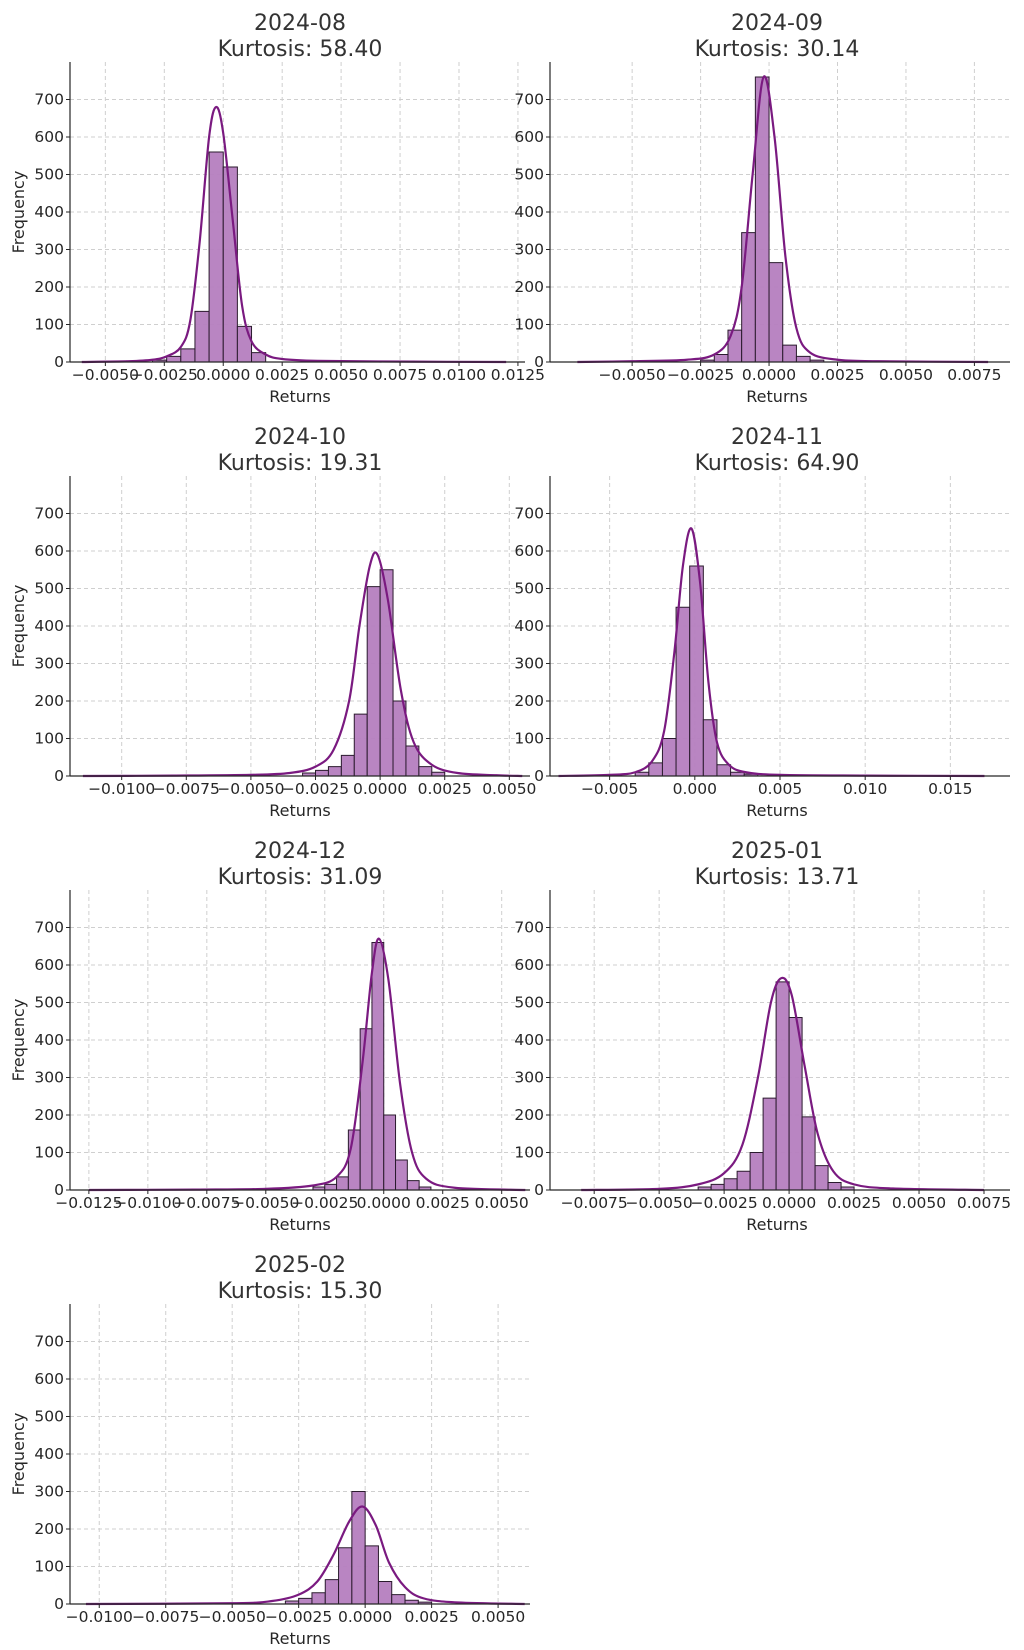 This screenshot has width=1024, height=1650. Describe the element at coordinates (300, 23) in the screenshot. I see `chart-title: 2024-08` at that location.